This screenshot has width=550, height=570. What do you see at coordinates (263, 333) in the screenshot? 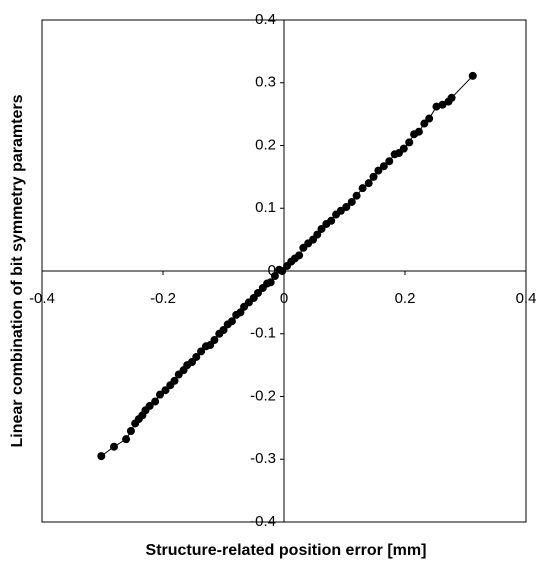
I see `y-tick-label: -0.1` at bounding box center [263, 333].